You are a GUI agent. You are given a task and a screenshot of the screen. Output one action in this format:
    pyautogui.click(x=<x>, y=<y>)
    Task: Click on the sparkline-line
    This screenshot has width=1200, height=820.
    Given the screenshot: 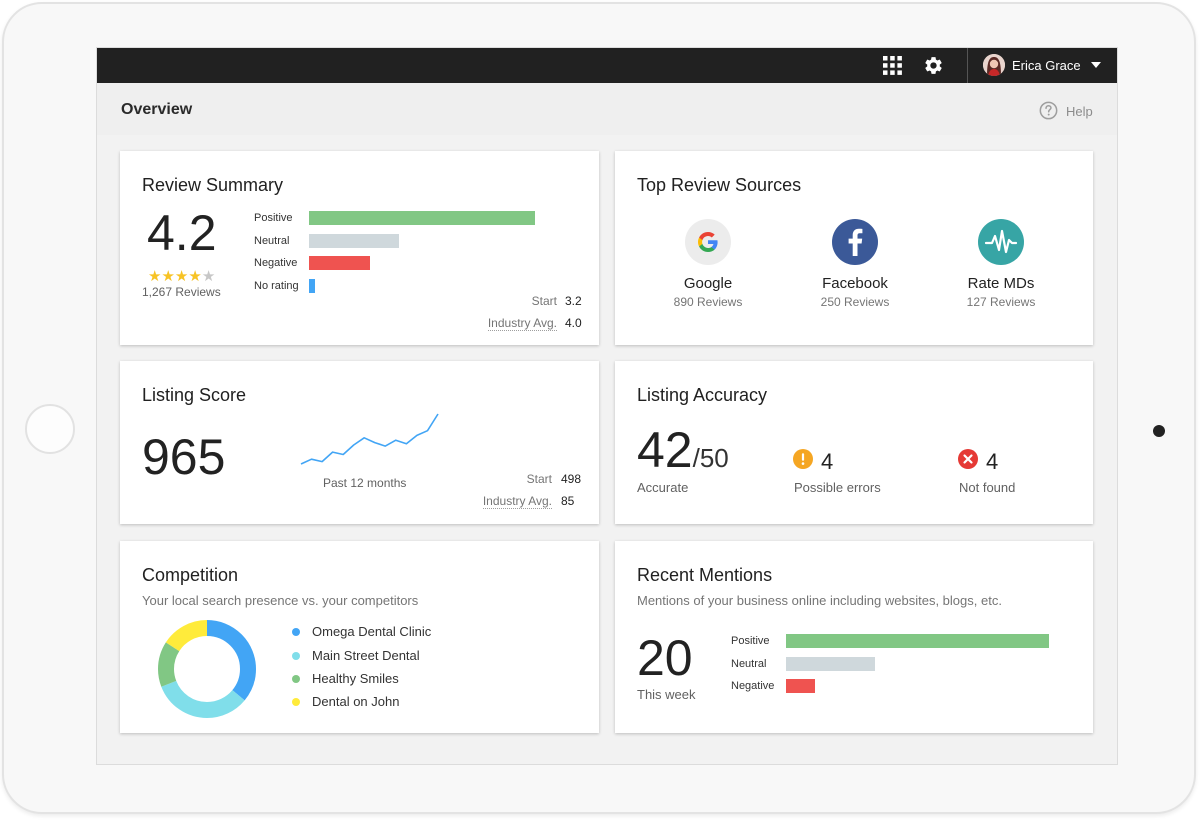 What is the action you would take?
    pyautogui.click(x=369, y=439)
    